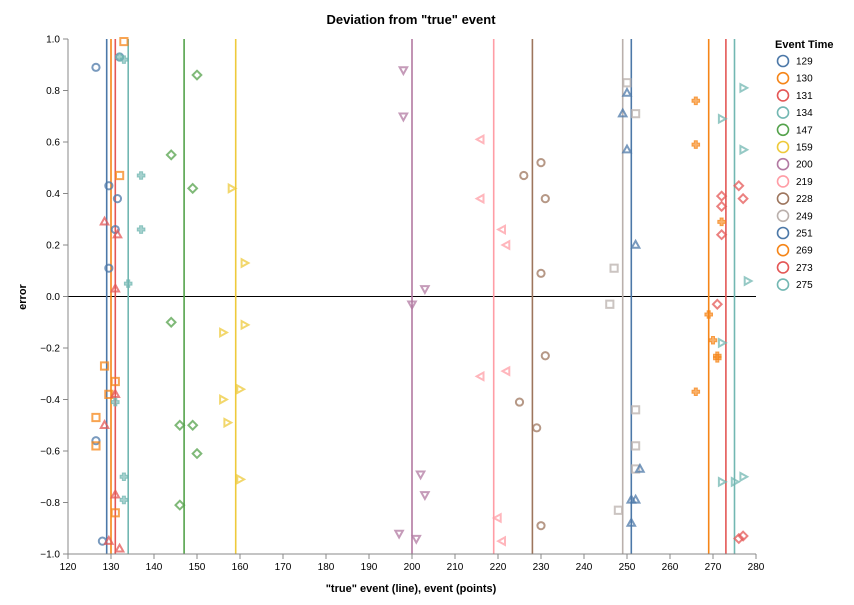 The image size is (854, 605). Describe the element at coordinates (794, 78) in the screenshot. I see `legend-item-130: 130` at that location.